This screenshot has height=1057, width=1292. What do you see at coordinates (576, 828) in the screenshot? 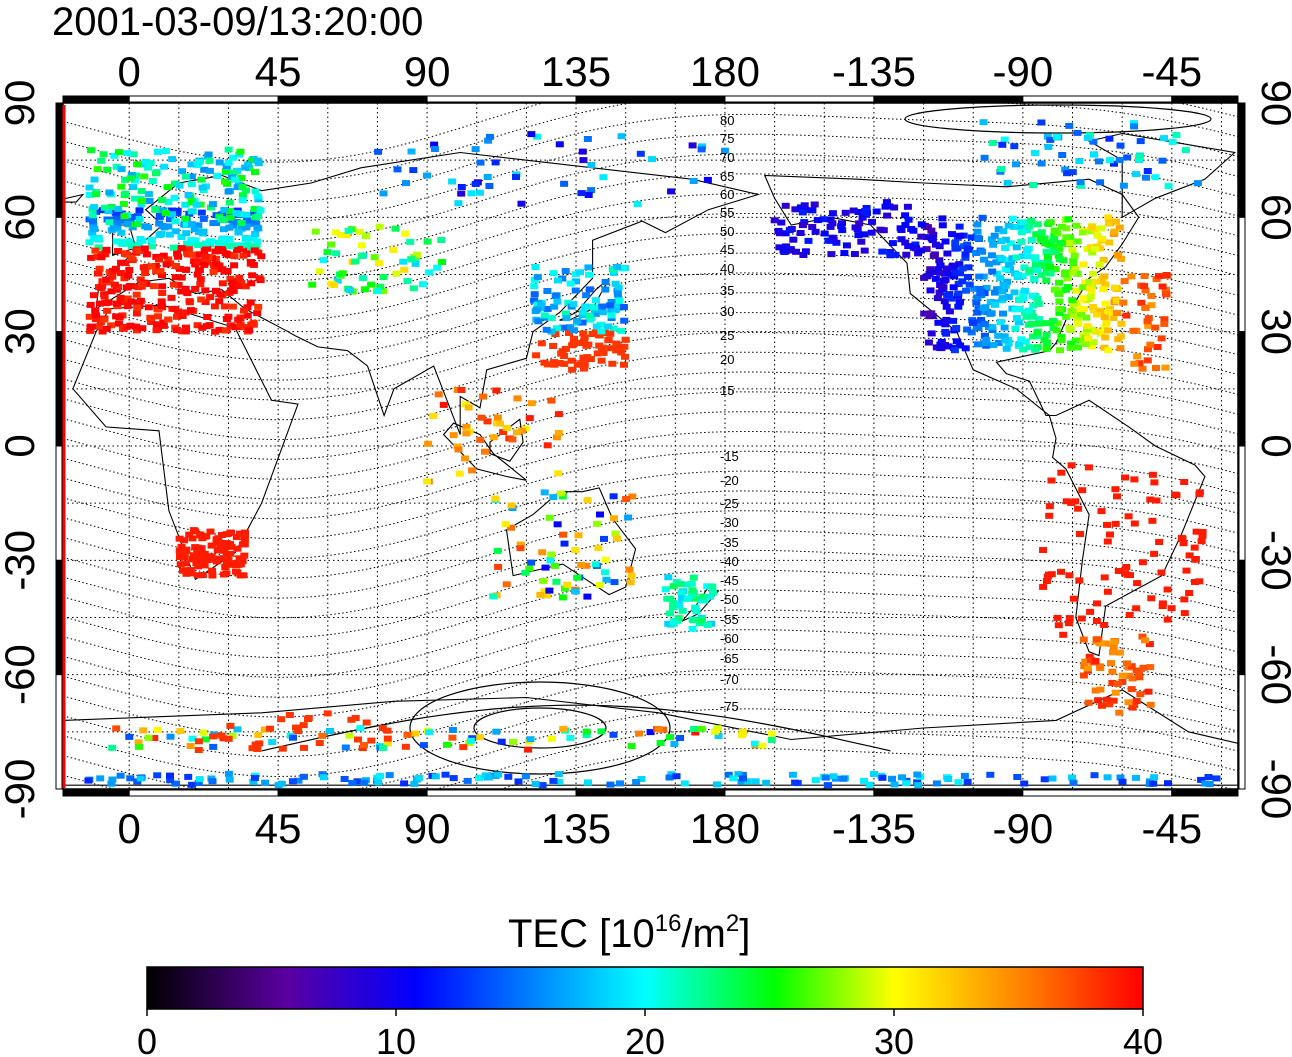
I see `longitude-tick-label: 135` at bounding box center [576, 828].